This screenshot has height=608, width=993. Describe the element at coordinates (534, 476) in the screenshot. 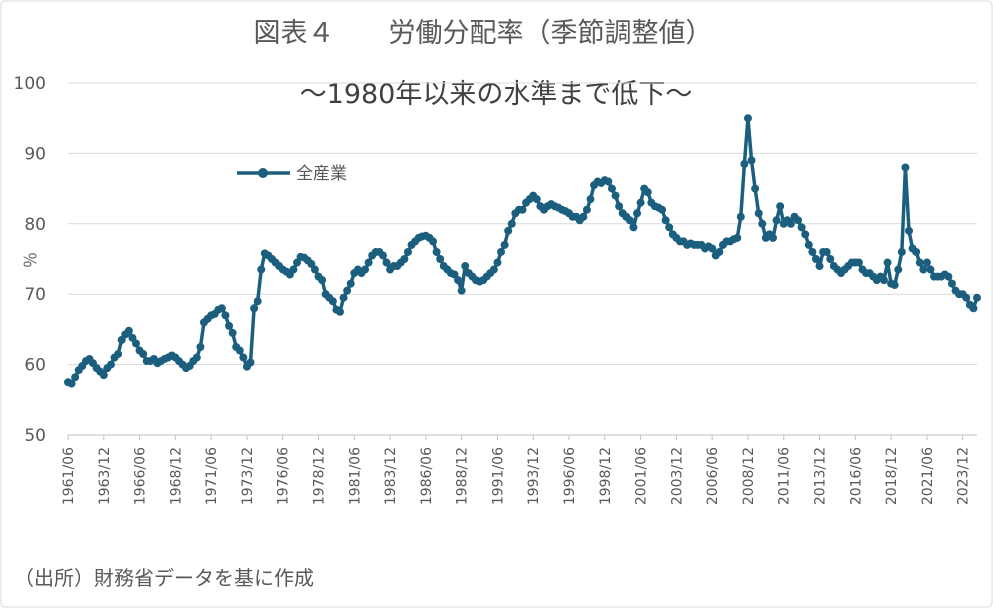

I see `x-tick-label: 1993/12` at that location.